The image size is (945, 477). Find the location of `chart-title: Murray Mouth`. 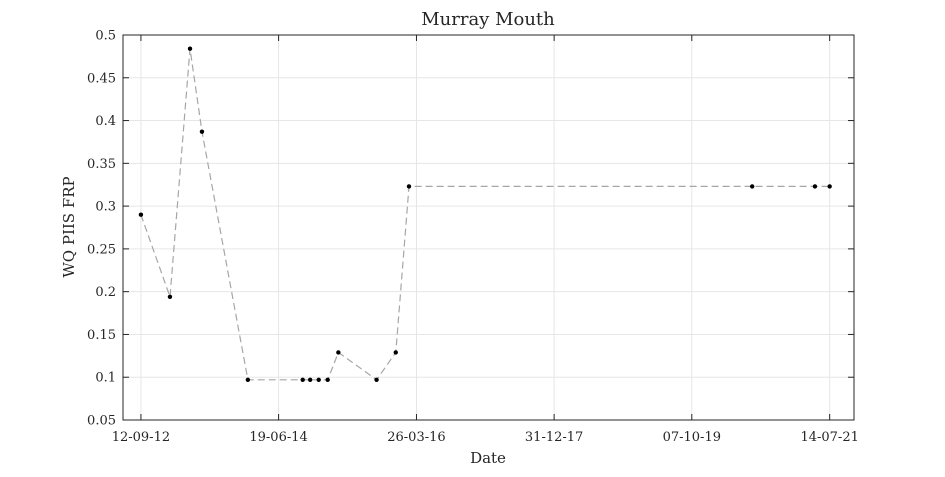

chart-title: Murray Mouth is located at coordinates (488, 19).